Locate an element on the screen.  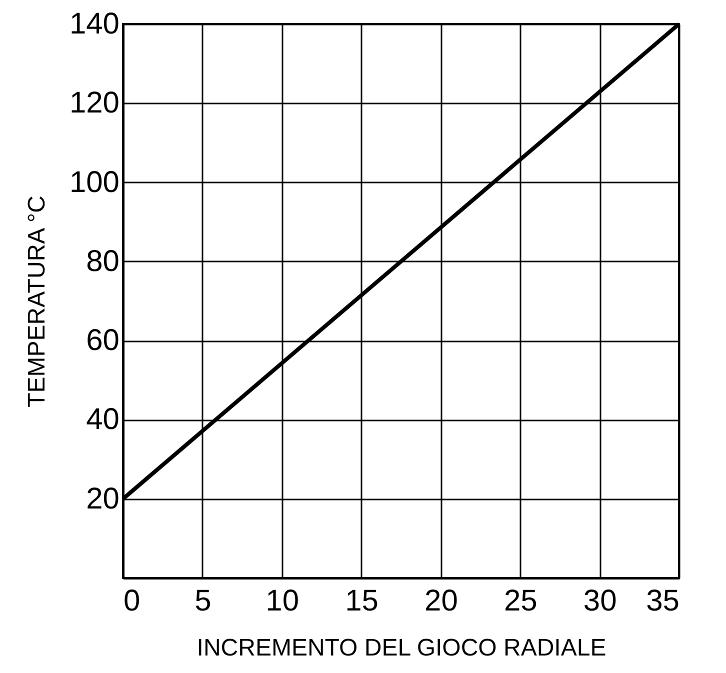
x-tick-label: 5 is located at coordinates (203, 601).